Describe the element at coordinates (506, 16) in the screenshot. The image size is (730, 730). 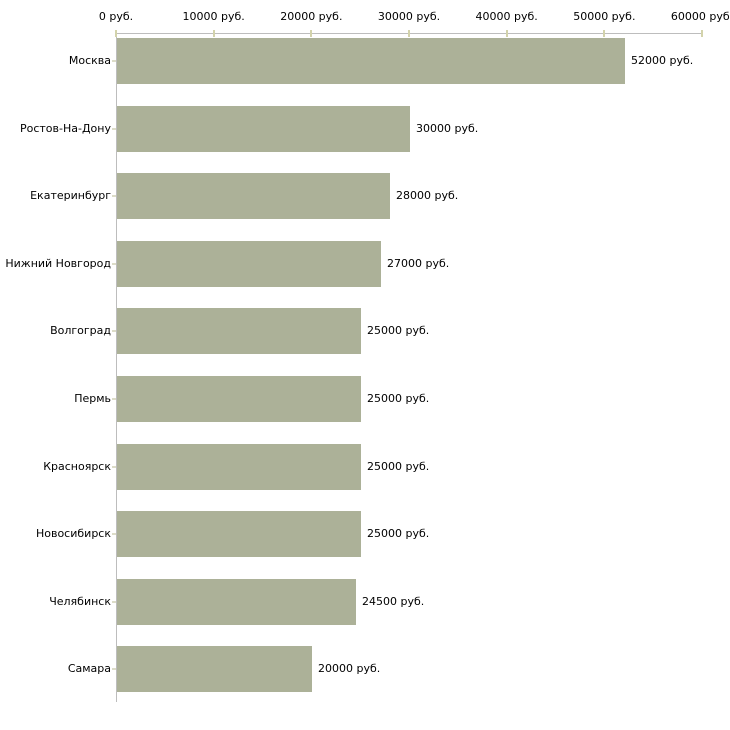
I see `x-axis-tick-label: 40000 руб.` at that location.